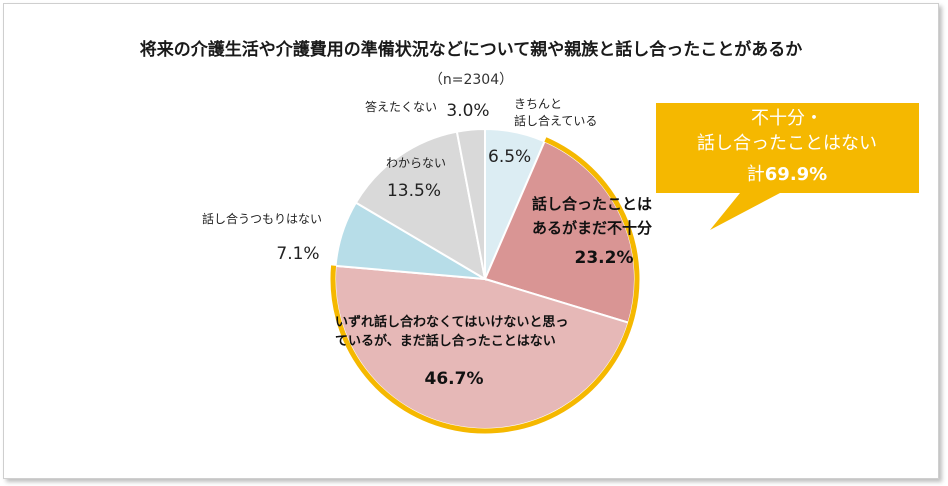 This screenshot has width=948, height=486. I want to click on slice-label-2-line-1: ているが、まだ話し合ったことはない, so click(445, 341).